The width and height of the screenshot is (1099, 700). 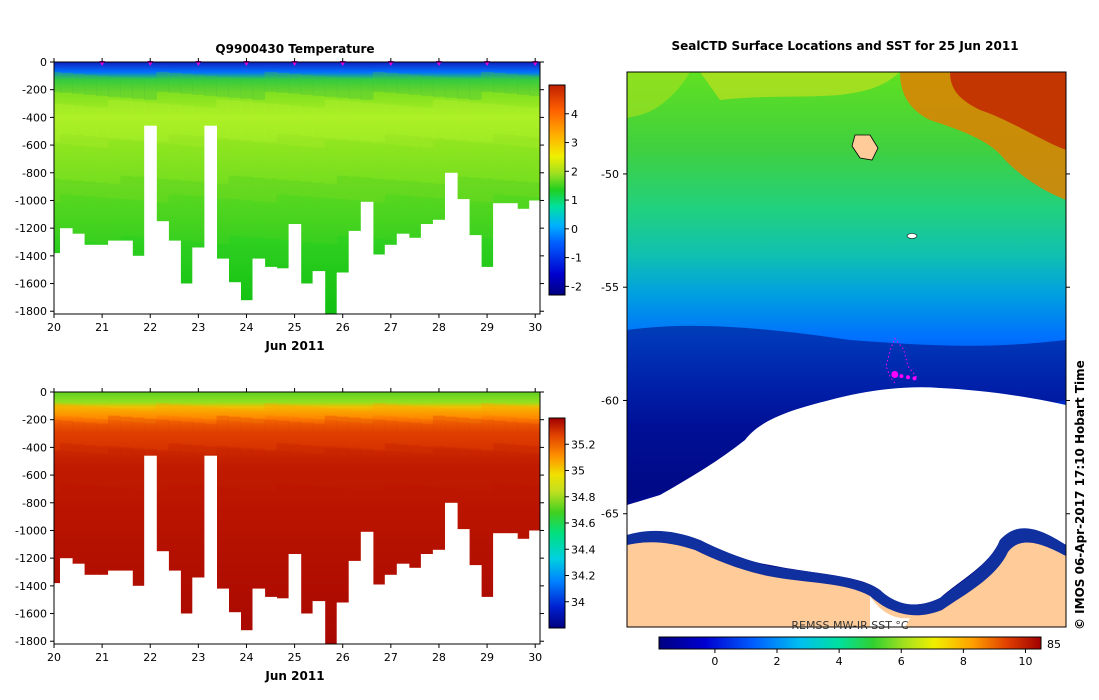 What do you see at coordinates (610, 400) in the screenshot?
I see `map-y-tick-label: -60` at bounding box center [610, 400].